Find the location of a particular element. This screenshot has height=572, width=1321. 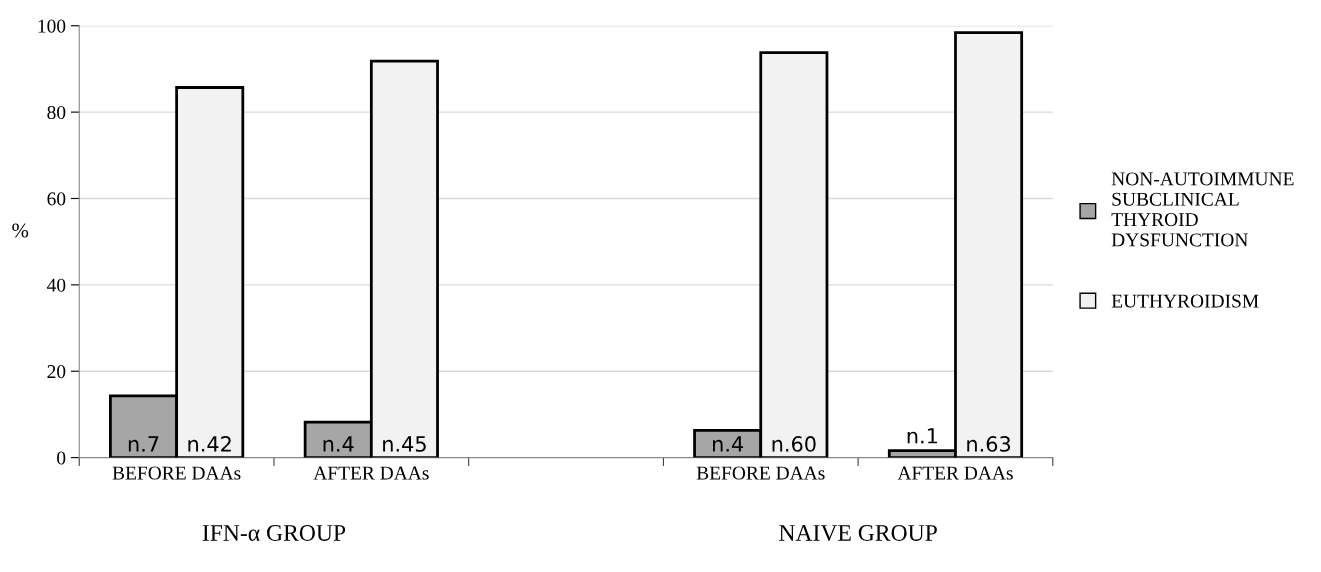

data-label: n.45 is located at coordinates (404, 444).